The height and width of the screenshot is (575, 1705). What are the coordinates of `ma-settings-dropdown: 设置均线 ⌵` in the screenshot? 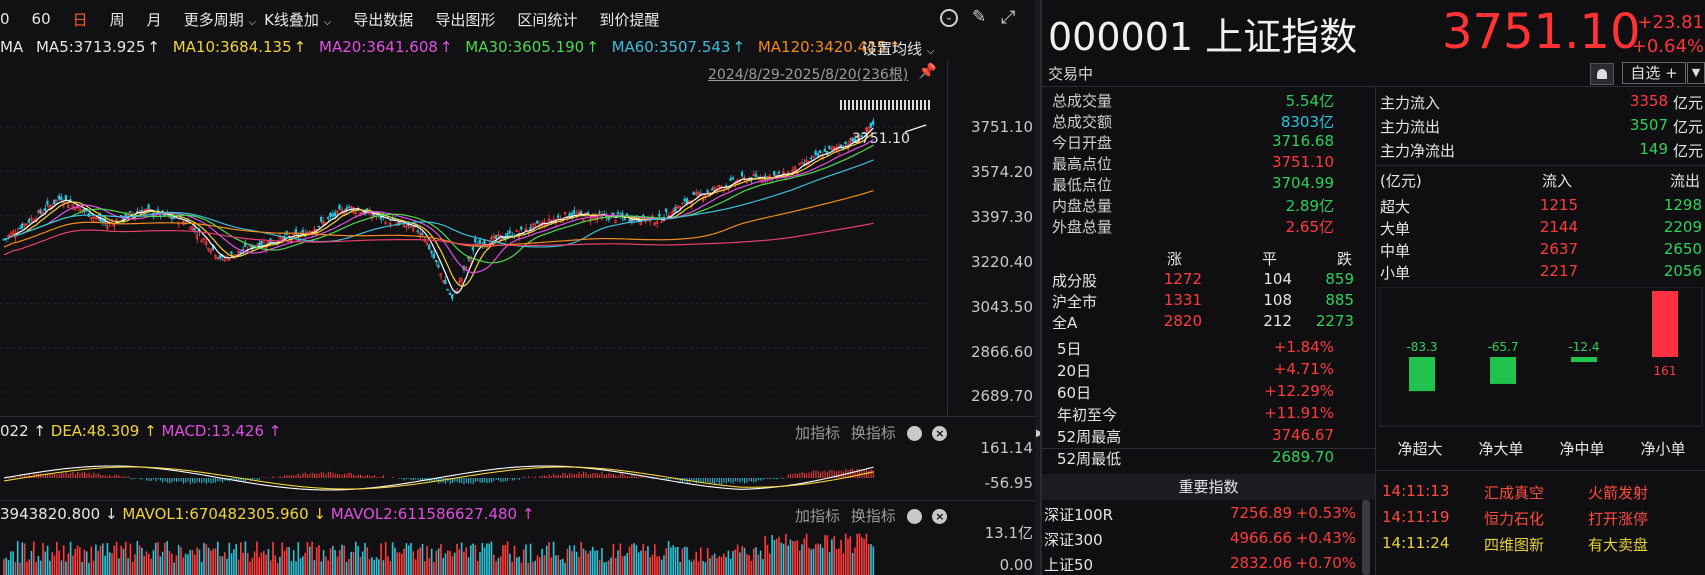 It's located at (898, 48).